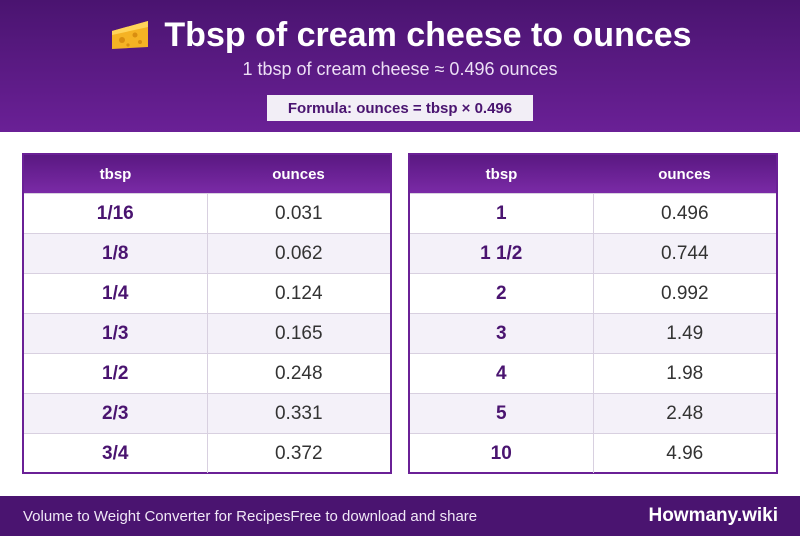  I want to click on cheese-icon, so click(130, 35).